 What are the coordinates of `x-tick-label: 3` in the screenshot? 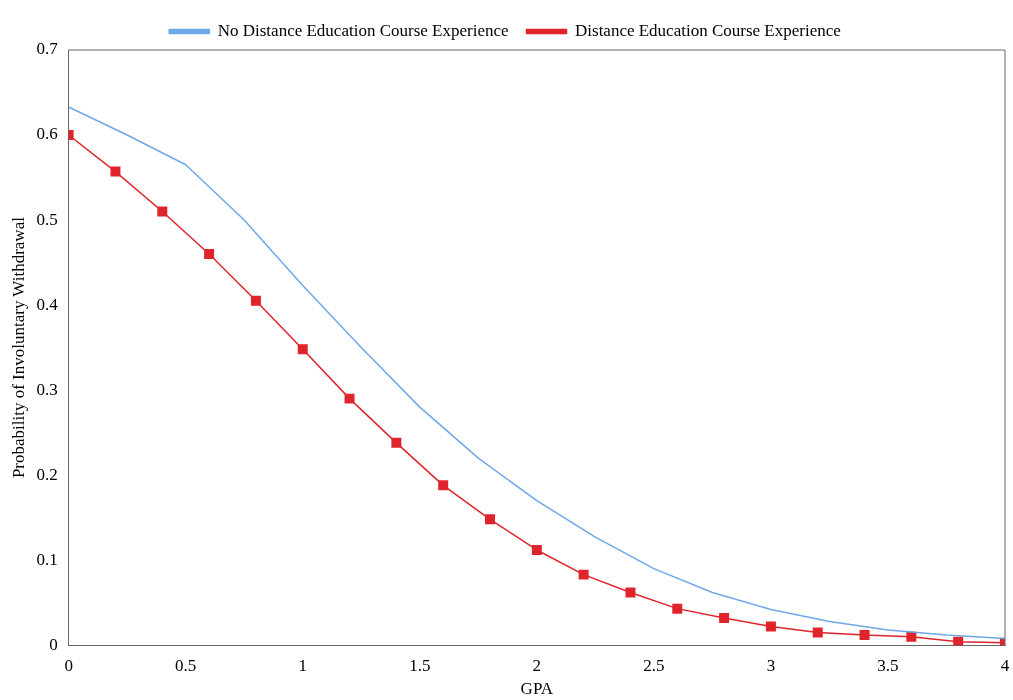 It's located at (771, 665).